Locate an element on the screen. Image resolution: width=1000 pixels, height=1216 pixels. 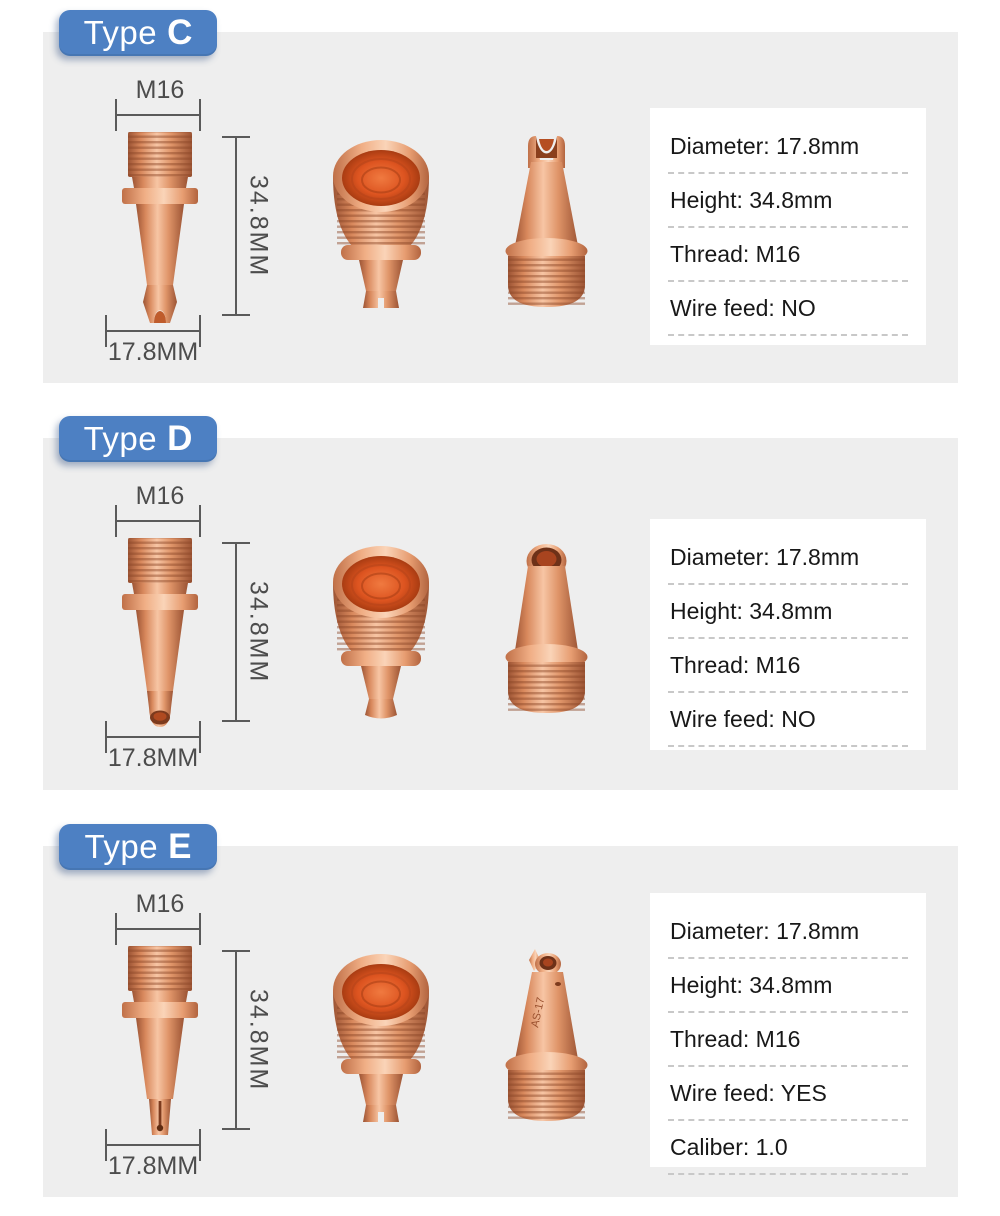
type-e-badge: Type E is located at coordinates (138, 847).